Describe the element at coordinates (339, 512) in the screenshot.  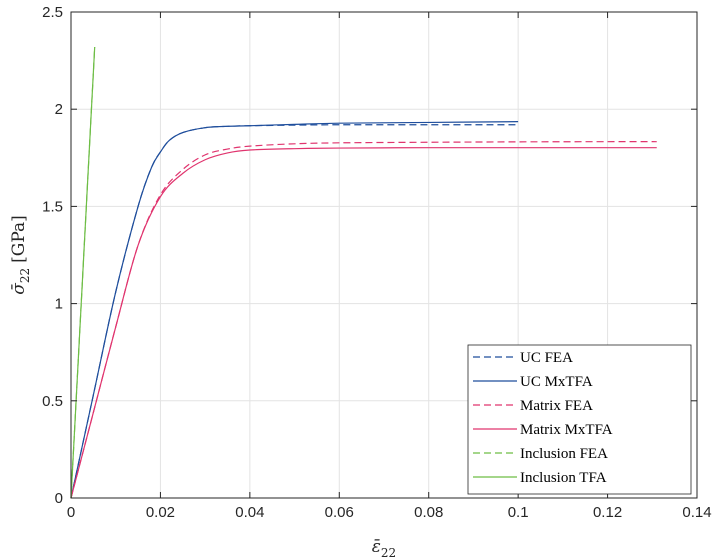
I see `x-tick-label: 0.06` at that location.